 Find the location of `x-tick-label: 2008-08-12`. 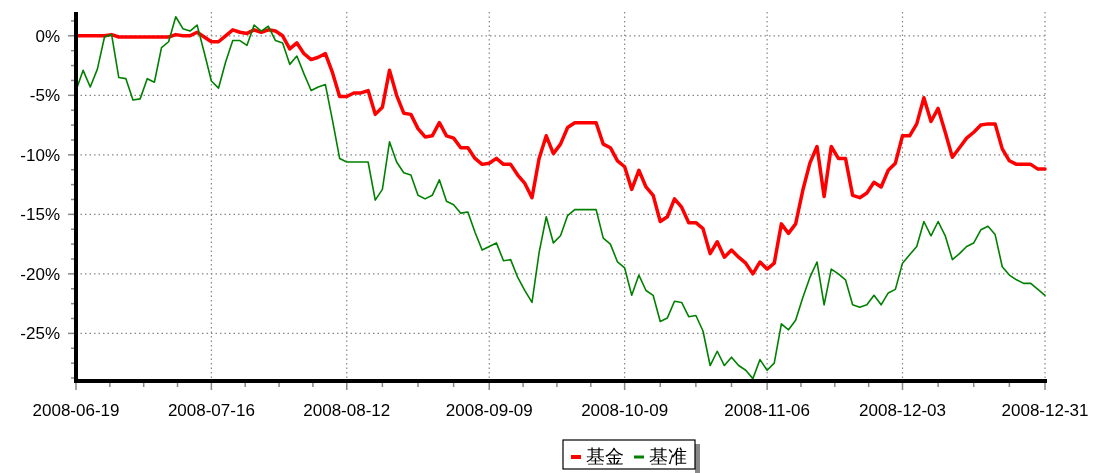

x-tick-label: 2008-08-12 is located at coordinates (347, 410).